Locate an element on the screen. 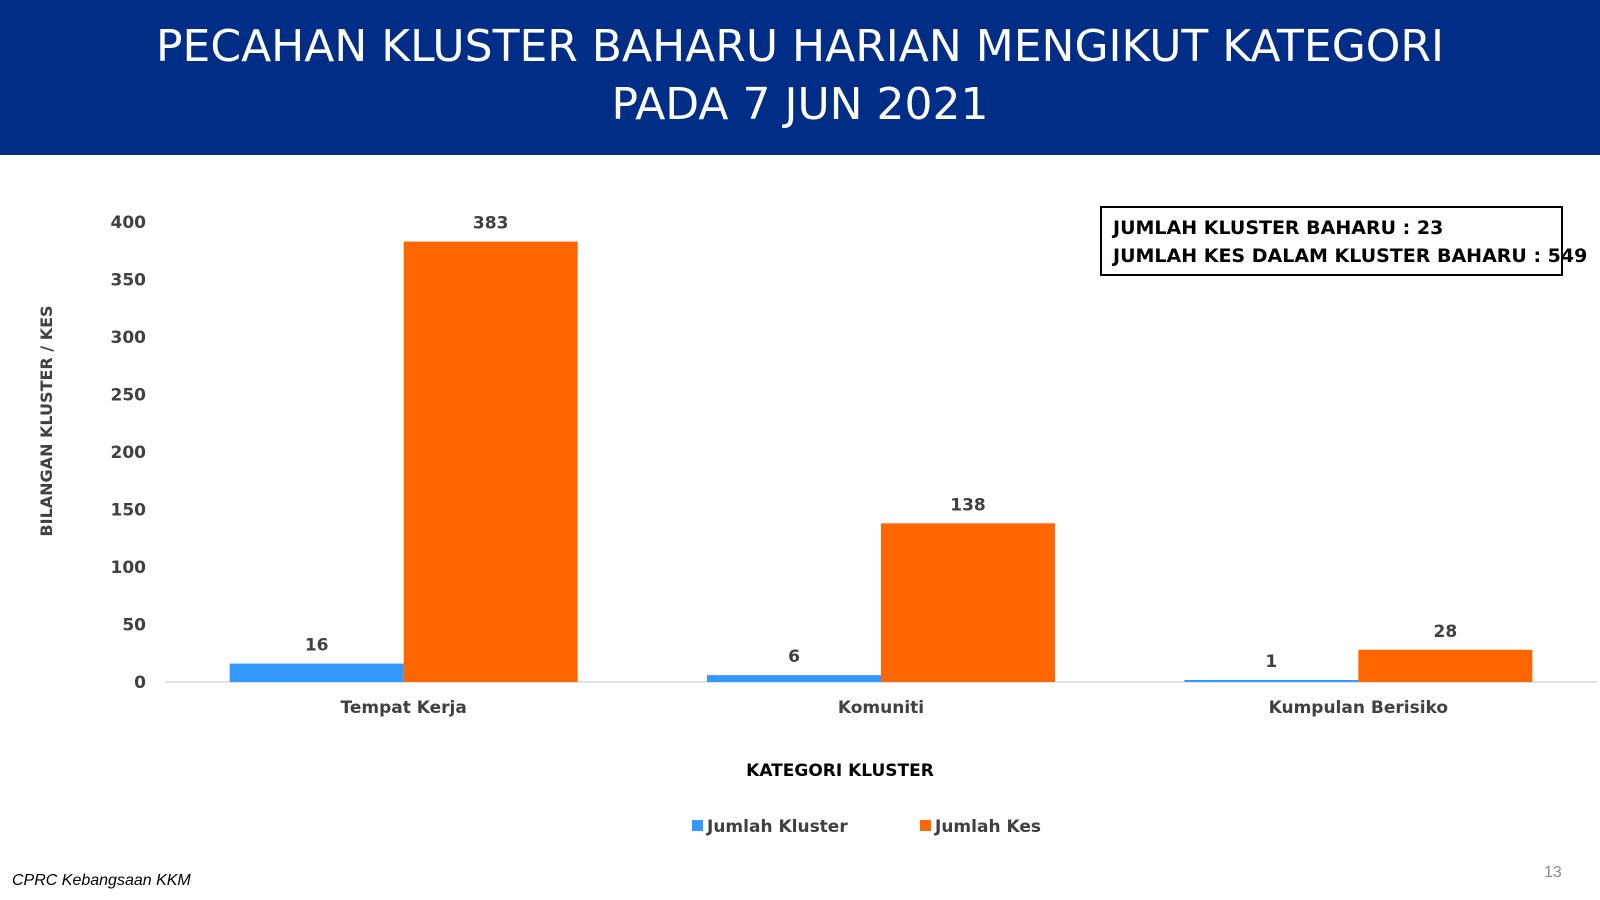 This screenshot has height=900, width=1600. y-tick-label: 300 is located at coordinates (129, 338).